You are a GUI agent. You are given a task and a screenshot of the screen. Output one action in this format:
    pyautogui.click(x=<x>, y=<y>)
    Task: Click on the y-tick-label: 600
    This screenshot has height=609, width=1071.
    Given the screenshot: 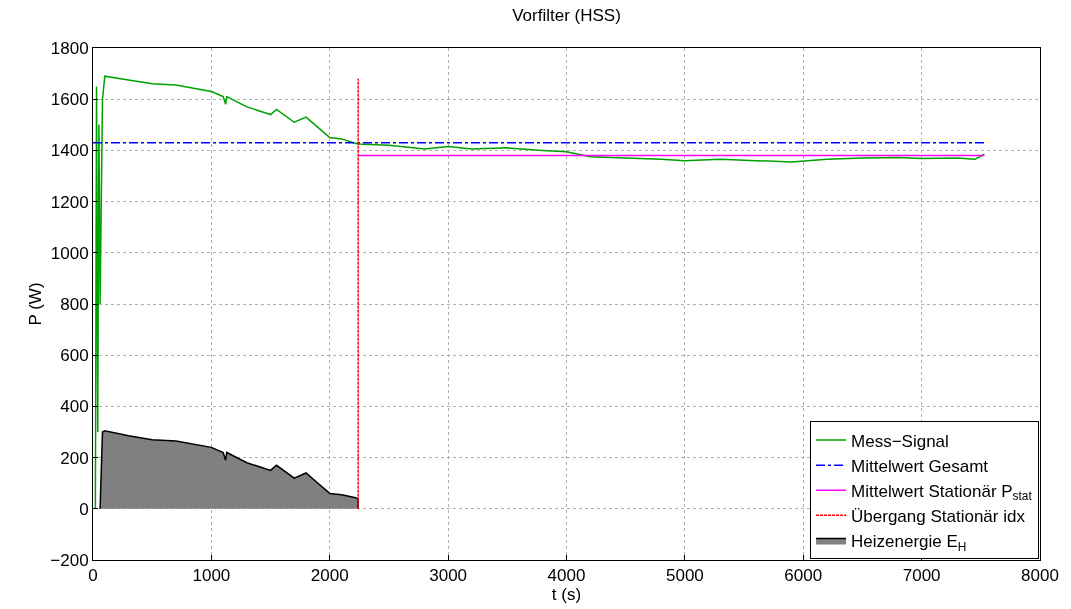 What is the action you would take?
    pyautogui.click(x=74, y=356)
    